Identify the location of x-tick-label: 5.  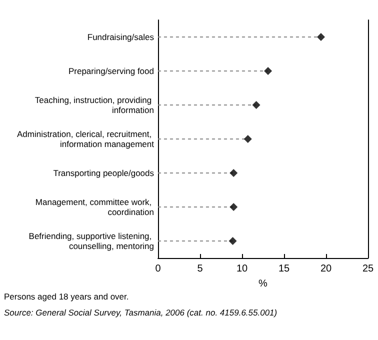
(200, 269).